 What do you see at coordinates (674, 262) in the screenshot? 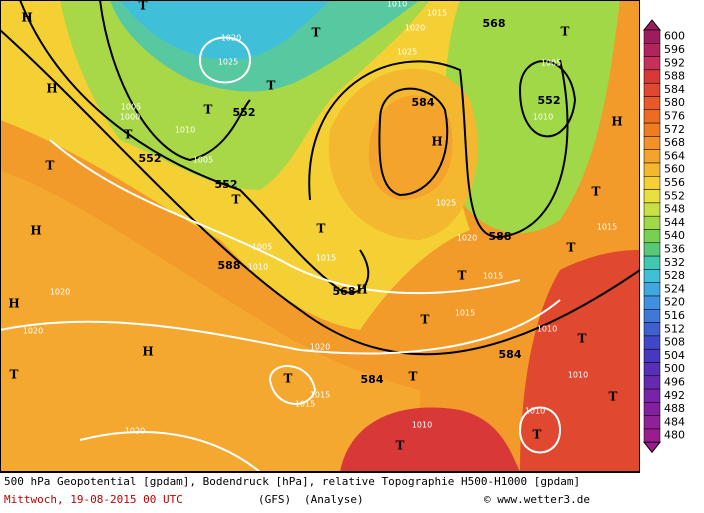
I see `legend-label: 532` at bounding box center [674, 262].